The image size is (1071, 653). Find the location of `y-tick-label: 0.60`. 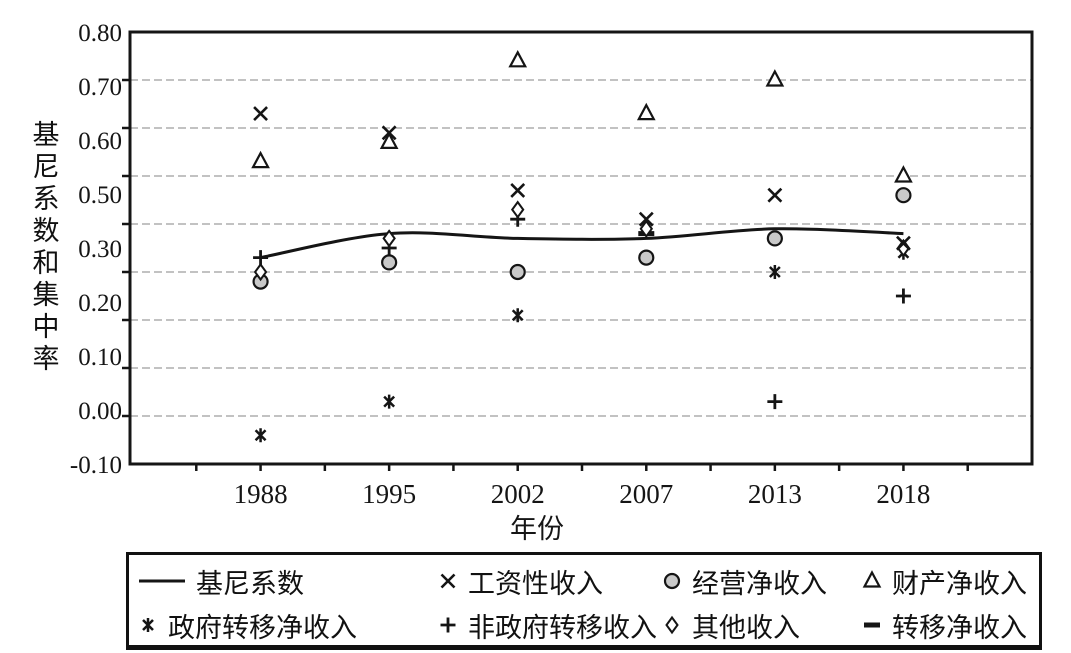

y-tick-label: 0.60 is located at coordinates (100, 141).